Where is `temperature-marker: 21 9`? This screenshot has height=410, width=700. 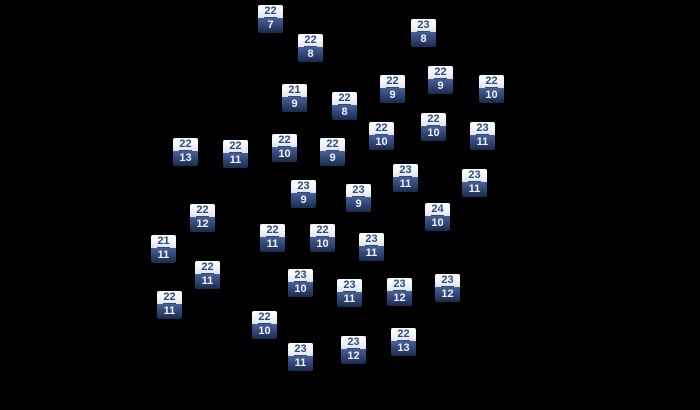
temperature-marker: 21 9 is located at coordinates (294, 98).